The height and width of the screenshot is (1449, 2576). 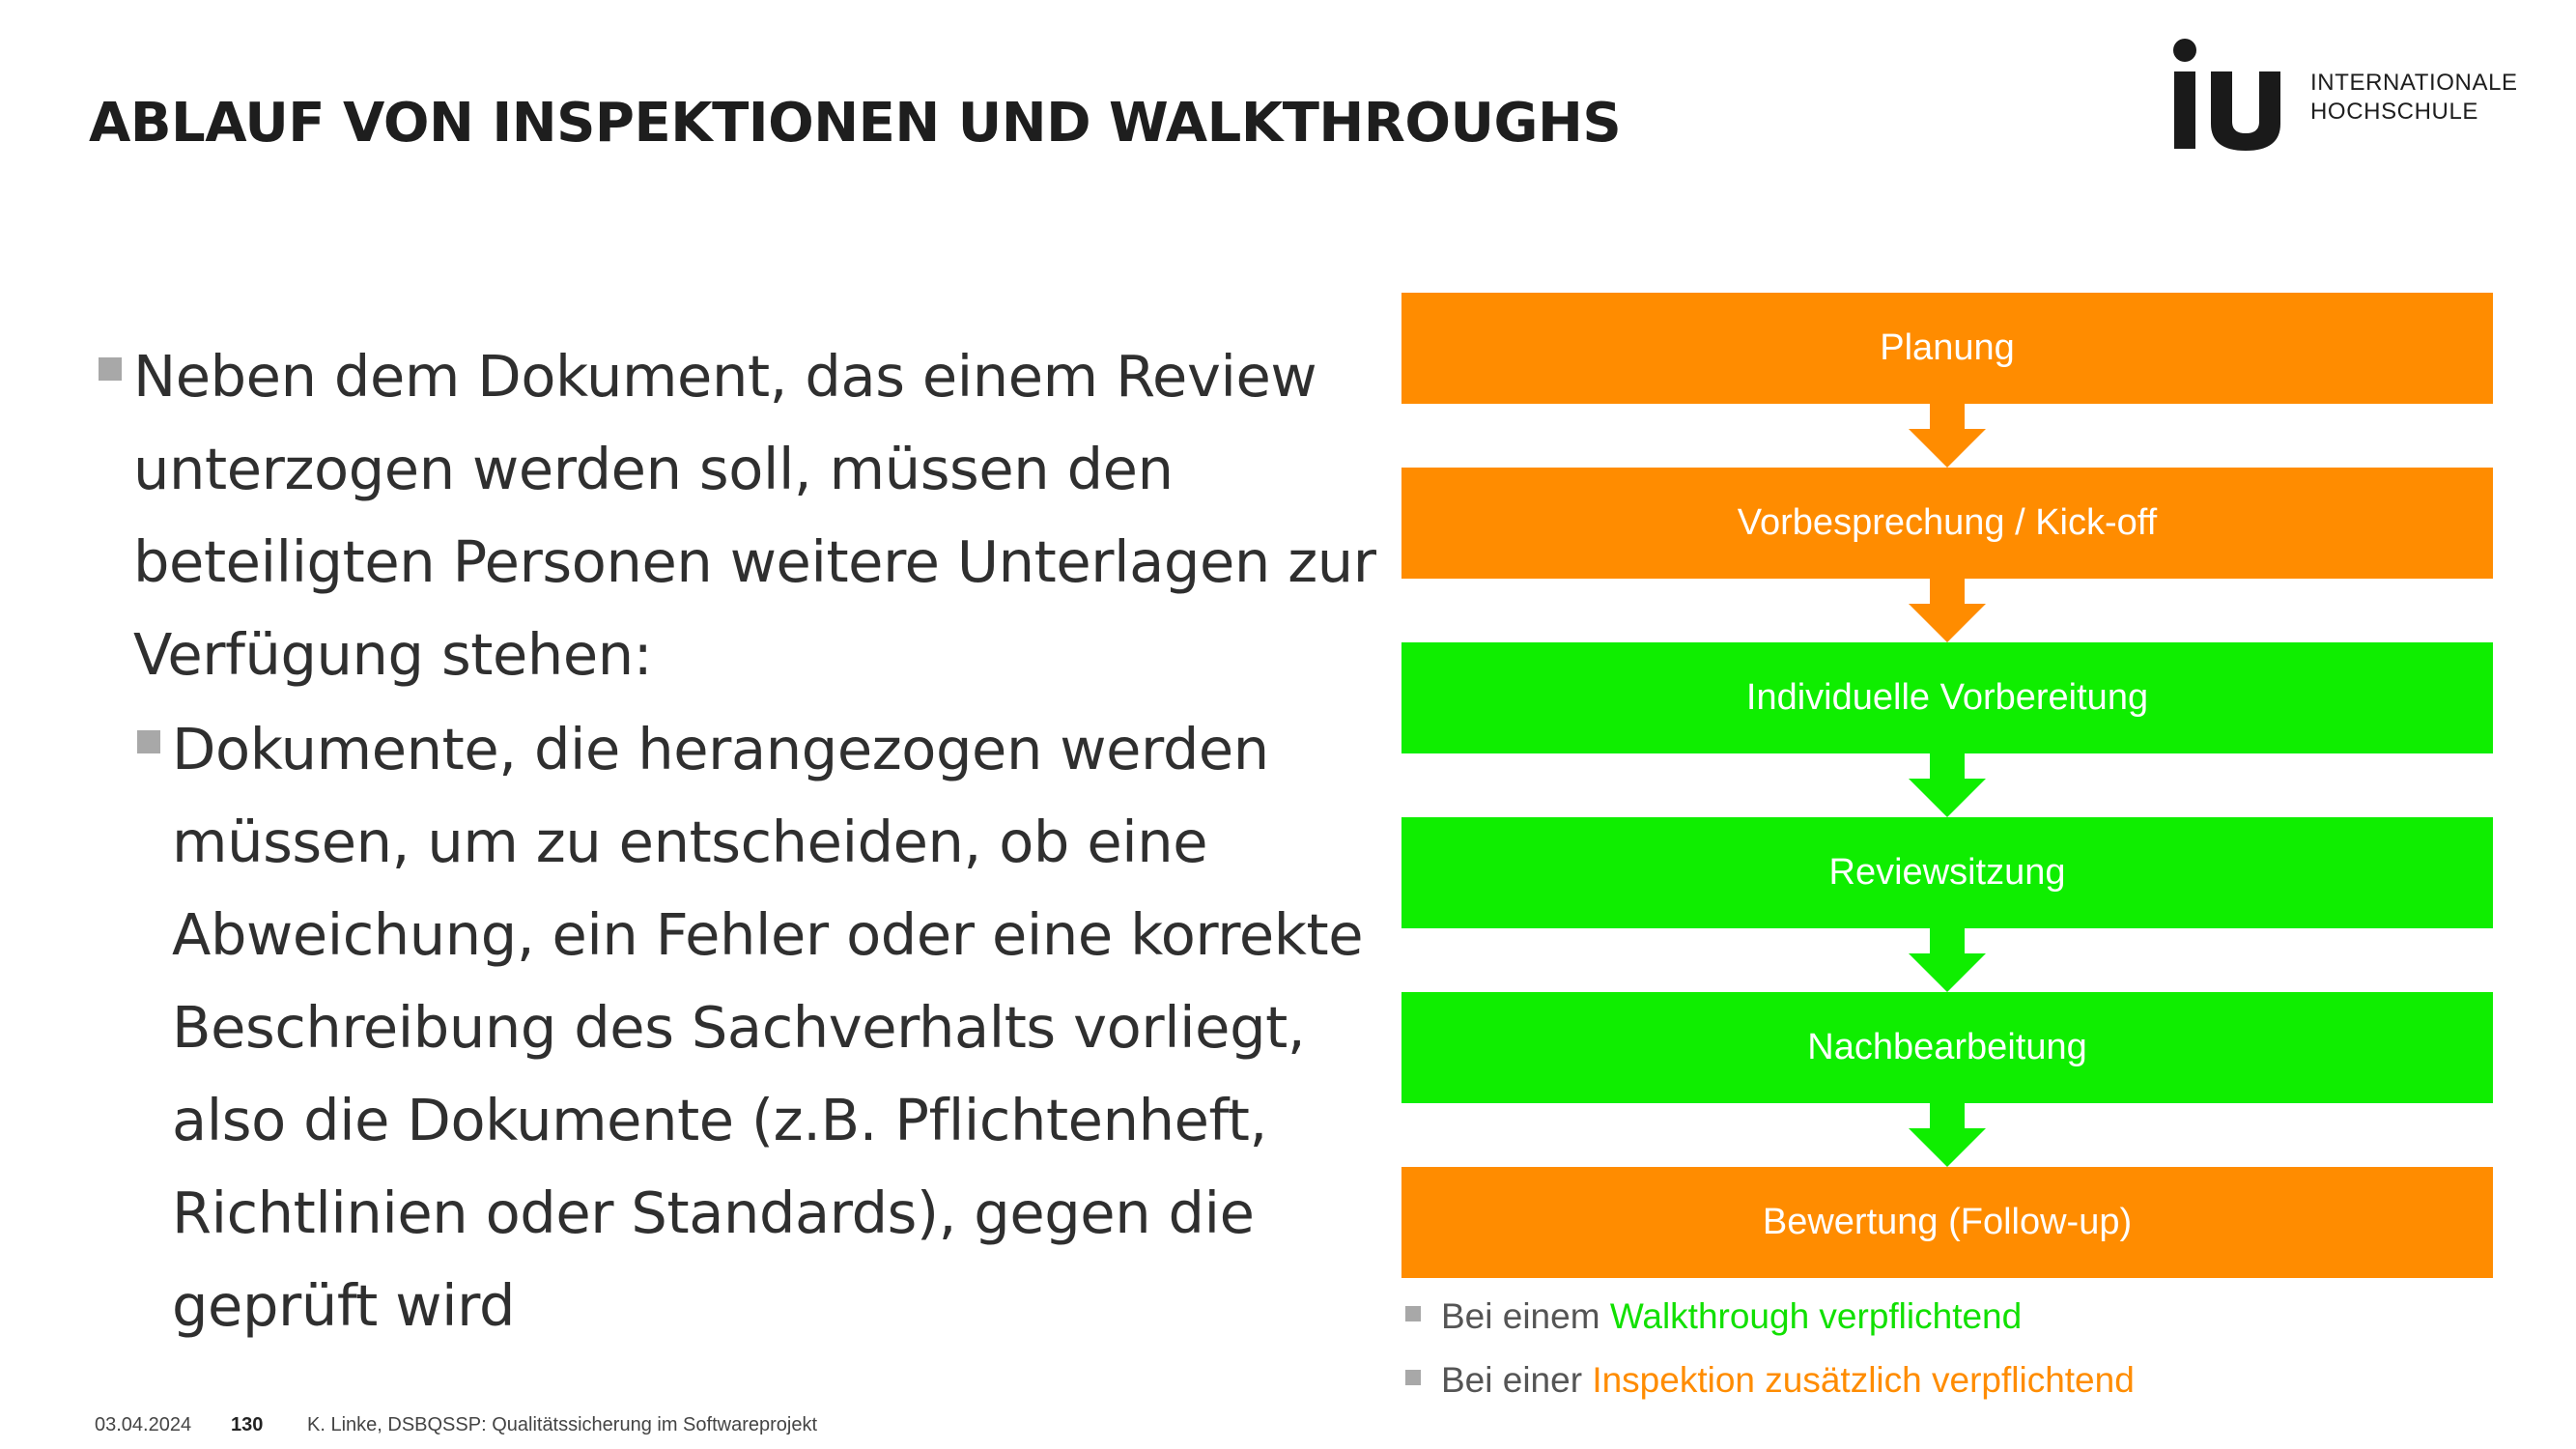 I want to click on footer-page-number: 130, so click(x=247, y=1424).